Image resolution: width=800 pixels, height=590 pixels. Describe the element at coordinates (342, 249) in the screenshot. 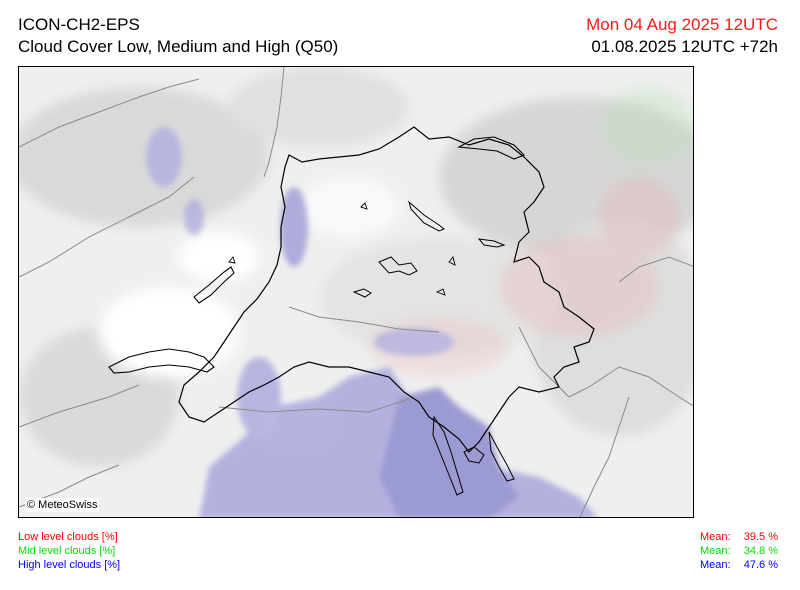

I see `small-lakes` at that location.